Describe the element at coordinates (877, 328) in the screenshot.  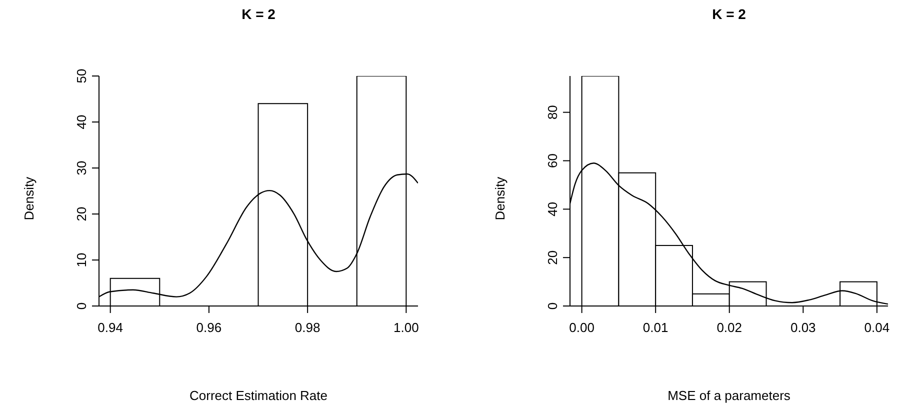
I see `x-tick-label: 0.04` at that location.